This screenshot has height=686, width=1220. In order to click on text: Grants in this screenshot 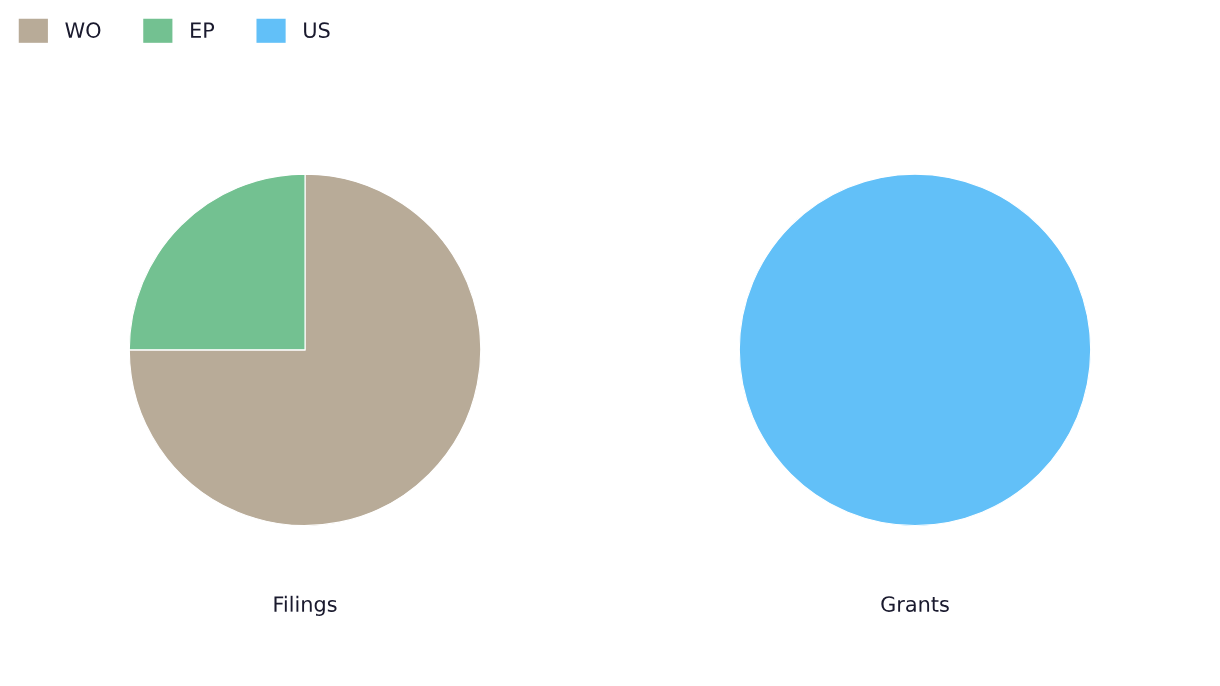, I will do `click(915, 604)`.